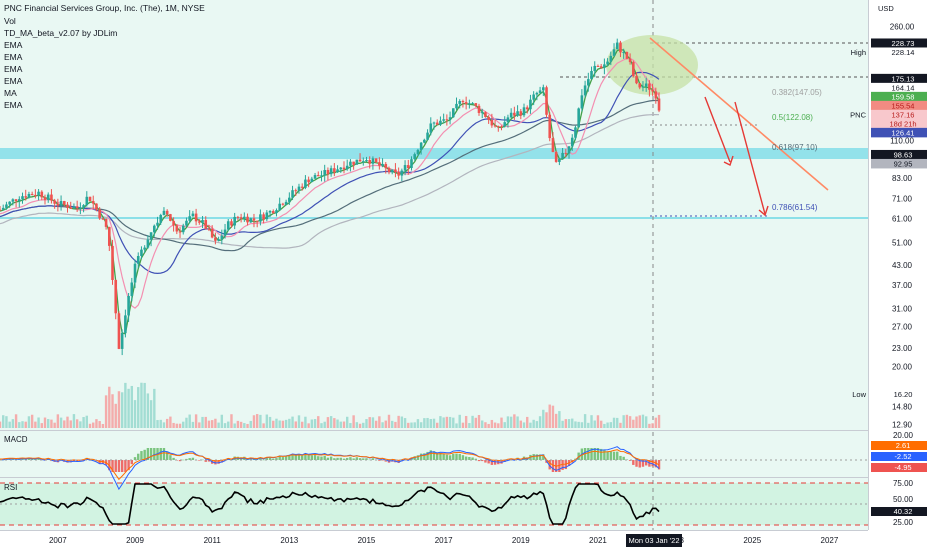 The image size is (932, 550). I want to click on rsi-band, so click(434, 504).